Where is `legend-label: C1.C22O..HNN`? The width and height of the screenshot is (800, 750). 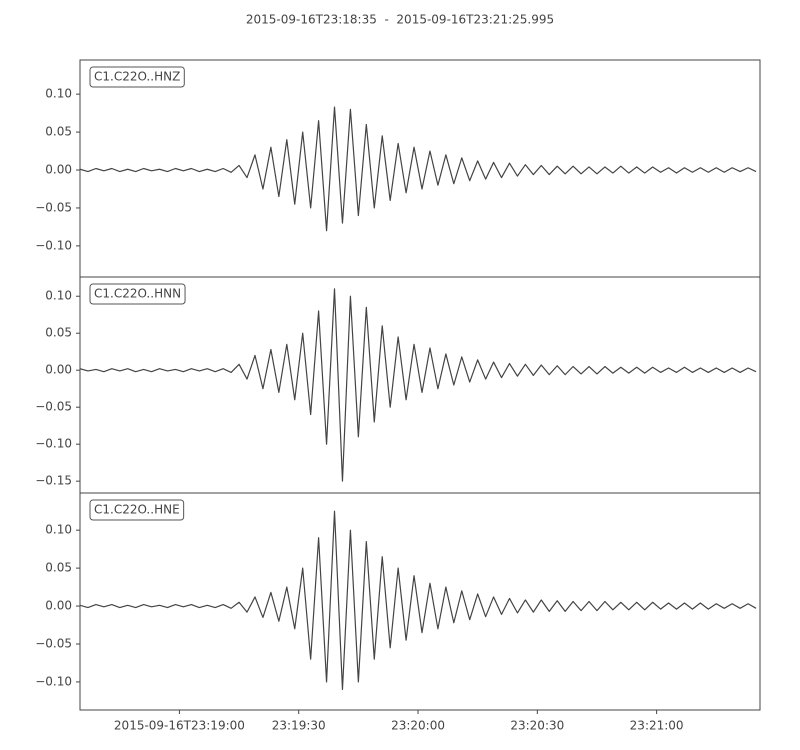 legend-label: C1.C22O..HNN is located at coordinates (137, 294).